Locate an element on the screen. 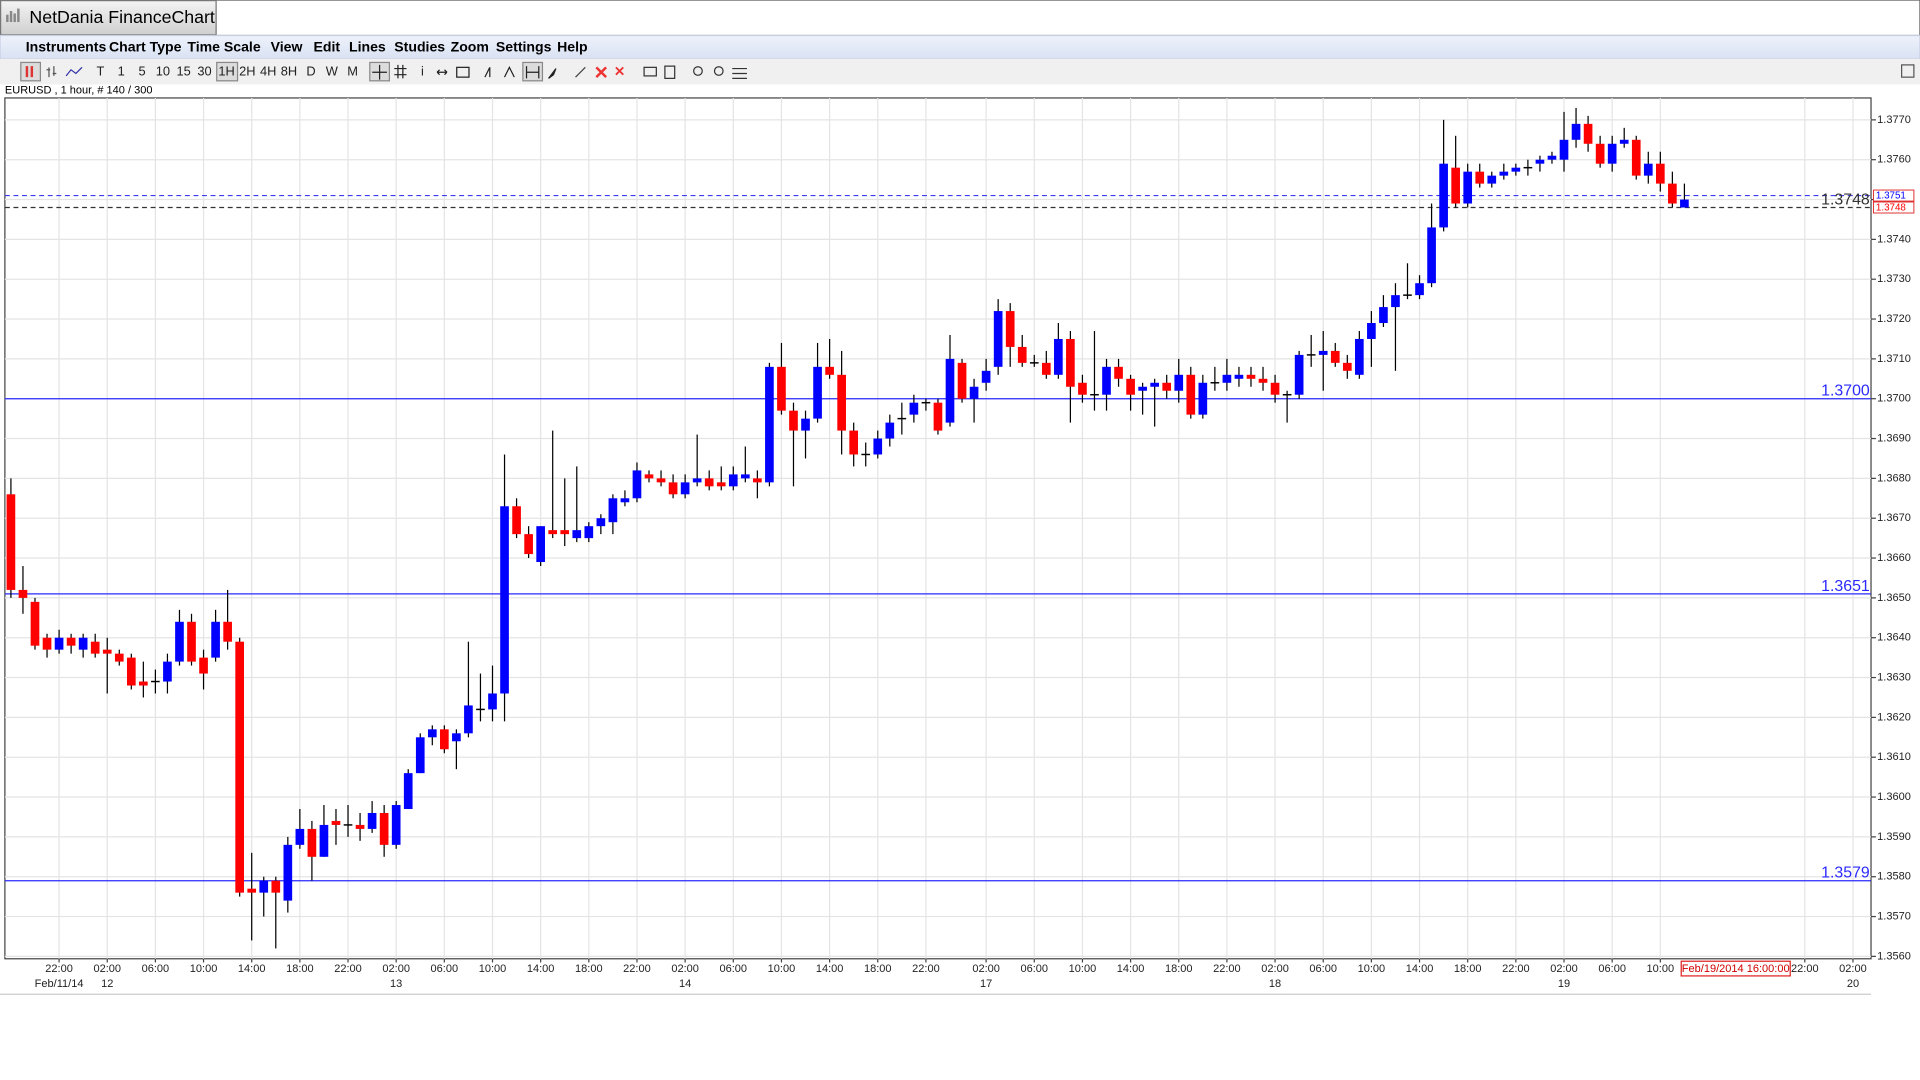  period-button: 15 is located at coordinates (184, 71).